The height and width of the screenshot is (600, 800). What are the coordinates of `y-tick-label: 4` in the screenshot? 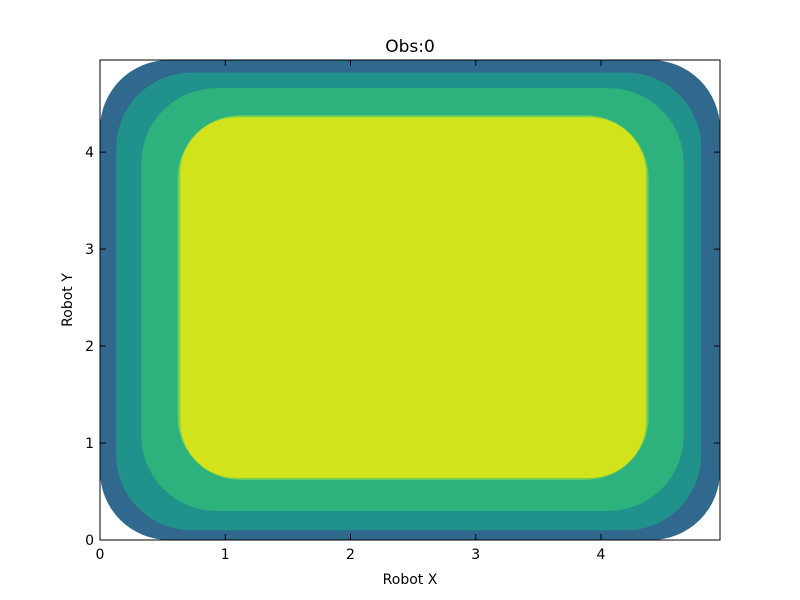 It's located at (89, 153).